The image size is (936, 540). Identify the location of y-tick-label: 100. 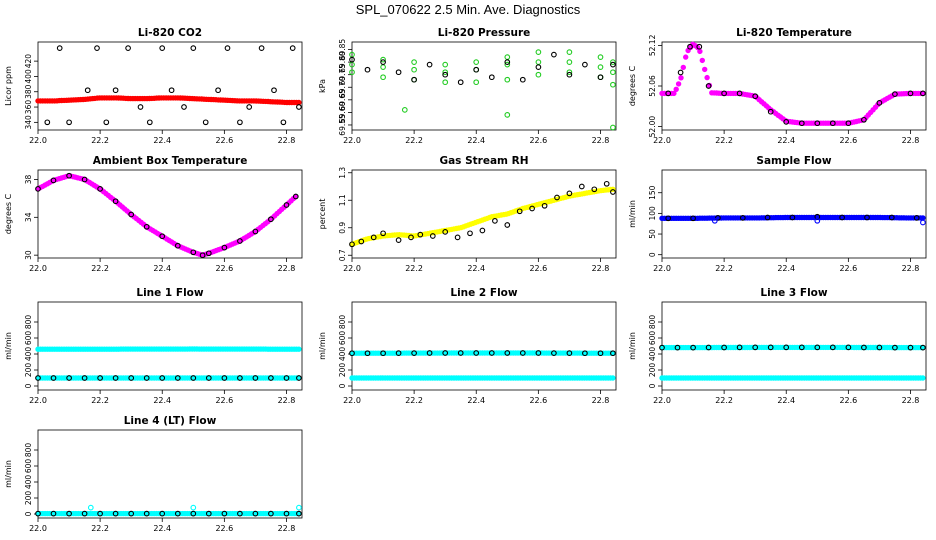
(652, 213).